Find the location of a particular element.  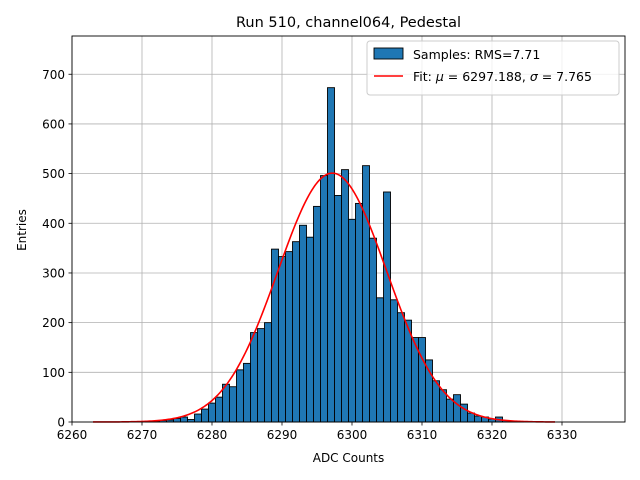

legend-fit-sigma-symbol: σ is located at coordinates (534, 76).